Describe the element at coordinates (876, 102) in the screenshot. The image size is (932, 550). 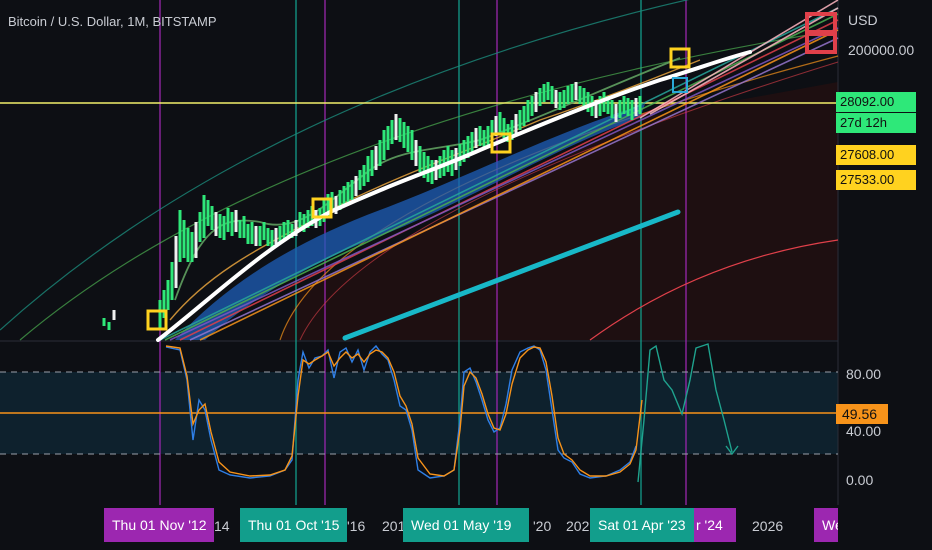
I see `last-price-label: 28092.00` at that location.